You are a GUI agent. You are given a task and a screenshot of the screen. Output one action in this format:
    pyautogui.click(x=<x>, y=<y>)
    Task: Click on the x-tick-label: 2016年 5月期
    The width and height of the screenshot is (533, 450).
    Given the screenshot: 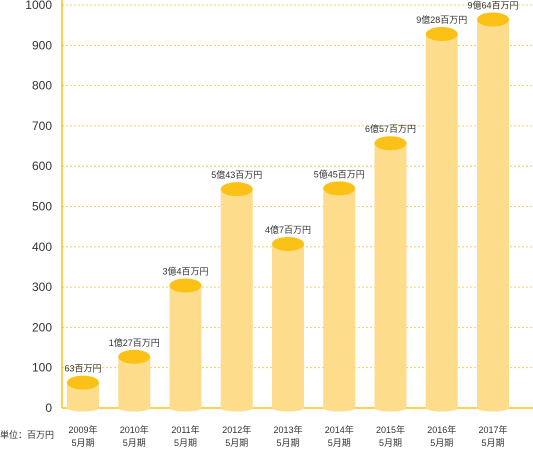 What is the action you would take?
    pyautogui.click(x=441, y=436)
    